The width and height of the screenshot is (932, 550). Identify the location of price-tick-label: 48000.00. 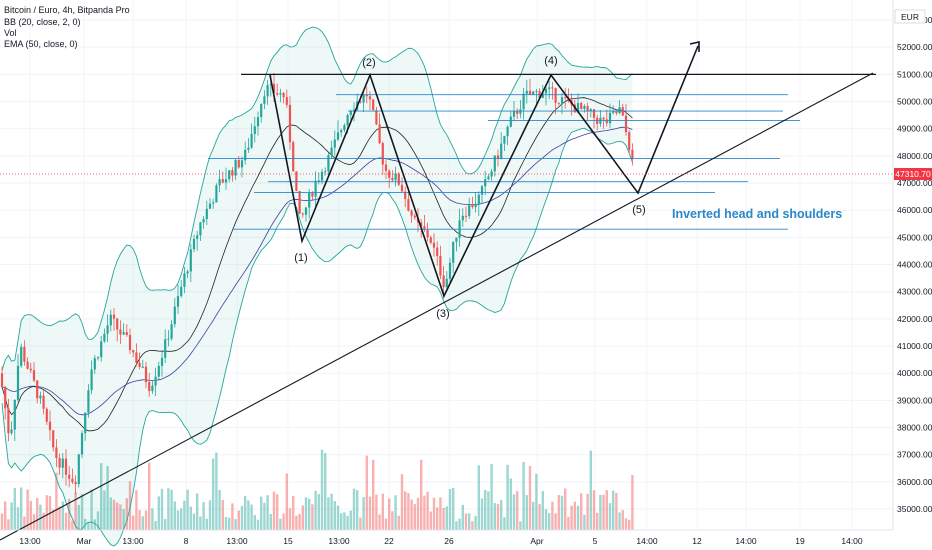
(914, 156).